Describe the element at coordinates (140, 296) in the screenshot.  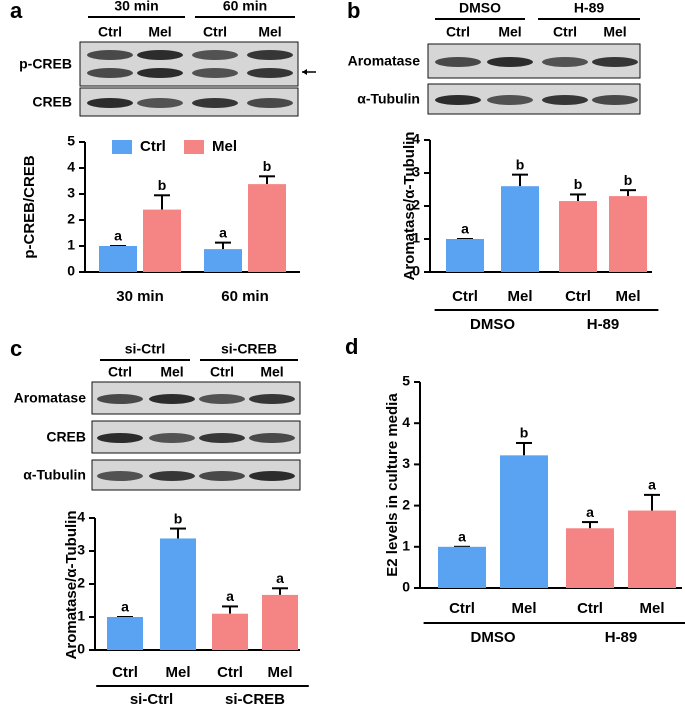
I see `x-tick-label: 30 min` at that location.